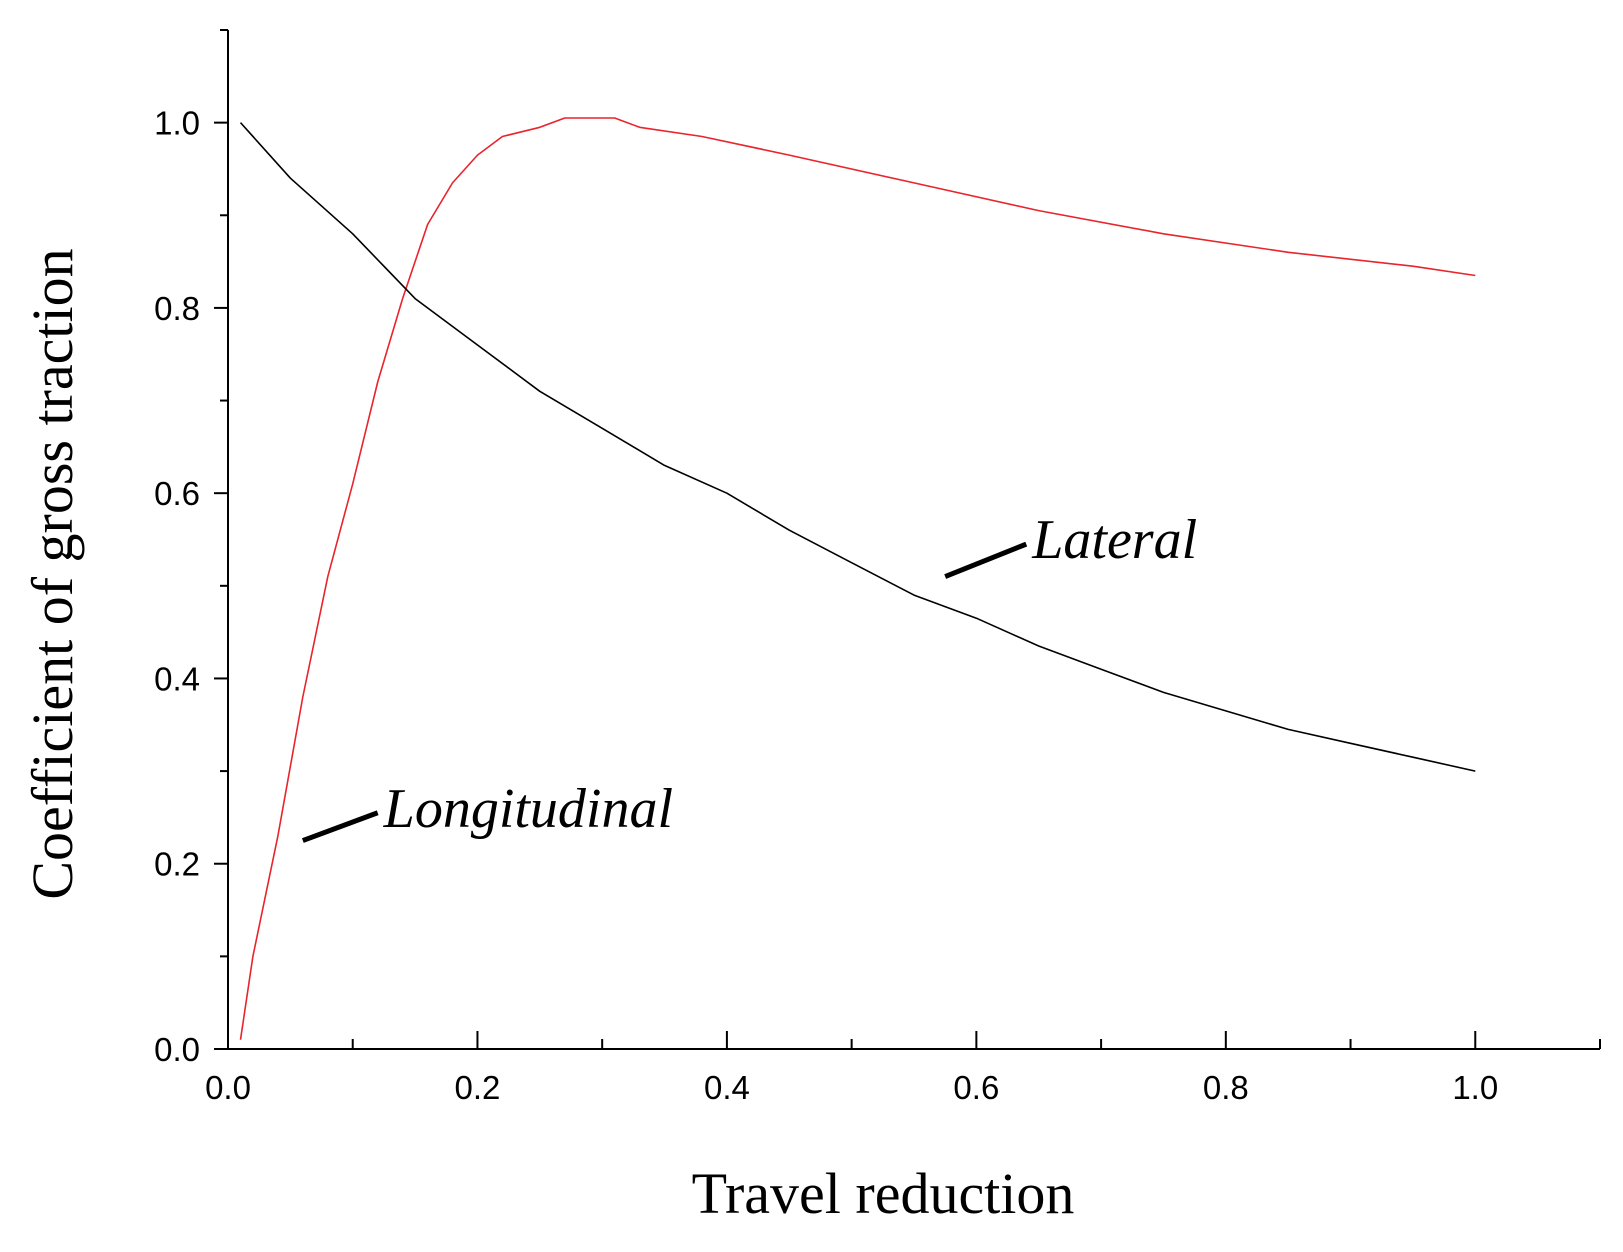 The image size is (1623, 1252). Describe the element at coordinates (177, 308) in the screenshot. I see `y-tick-label: 0.8` at that location.